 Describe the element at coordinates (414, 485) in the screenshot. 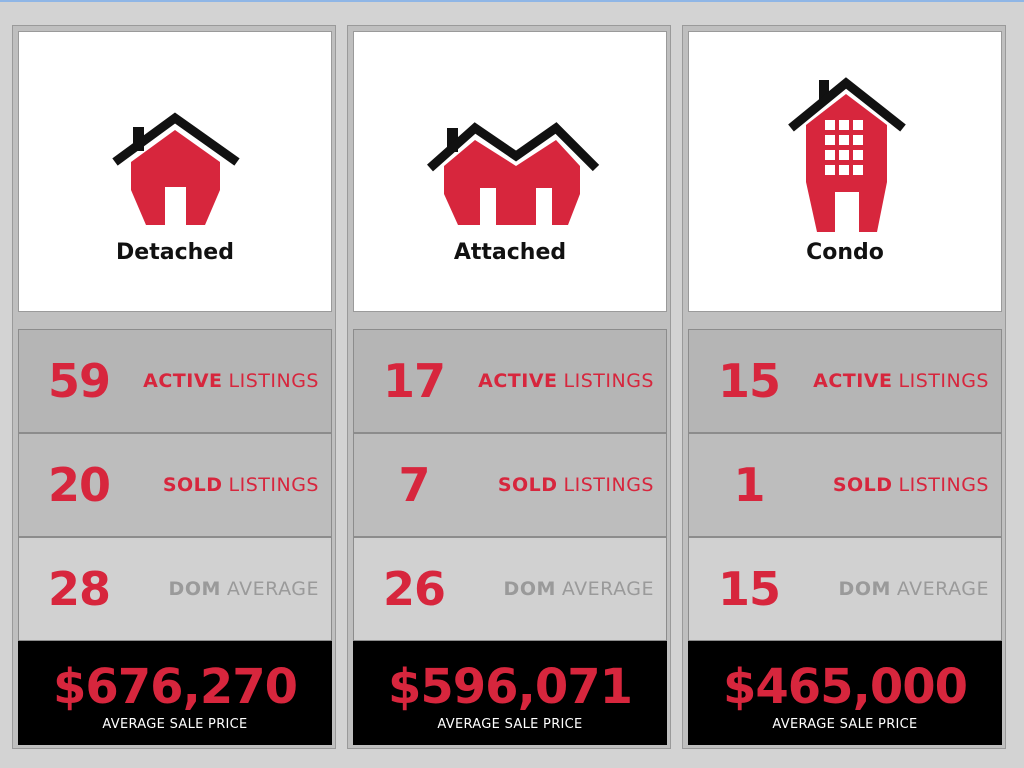

I see `sold-listings-count: 7` at that location.